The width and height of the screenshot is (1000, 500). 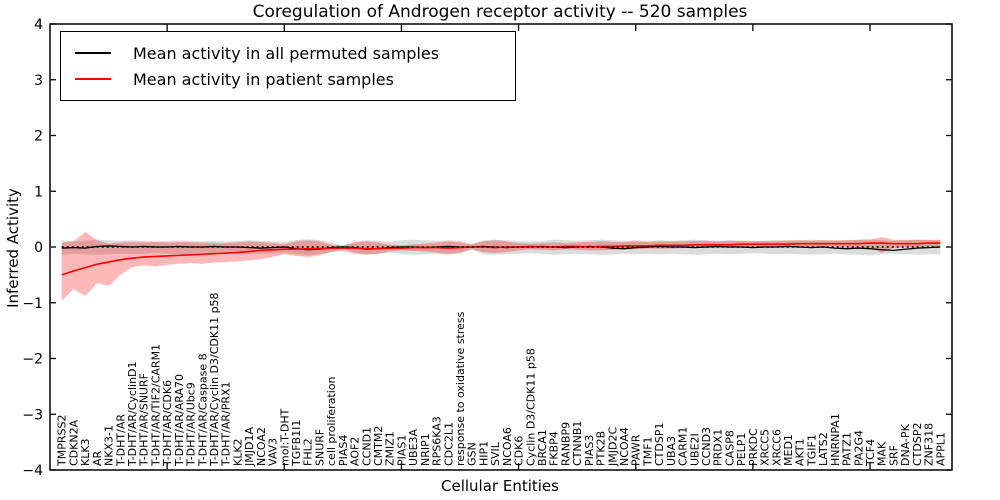 What do you see at coordinates (483, 453) in the screenshot?
I see `x-category-label: HIP1` at bounding box center [483, 453].